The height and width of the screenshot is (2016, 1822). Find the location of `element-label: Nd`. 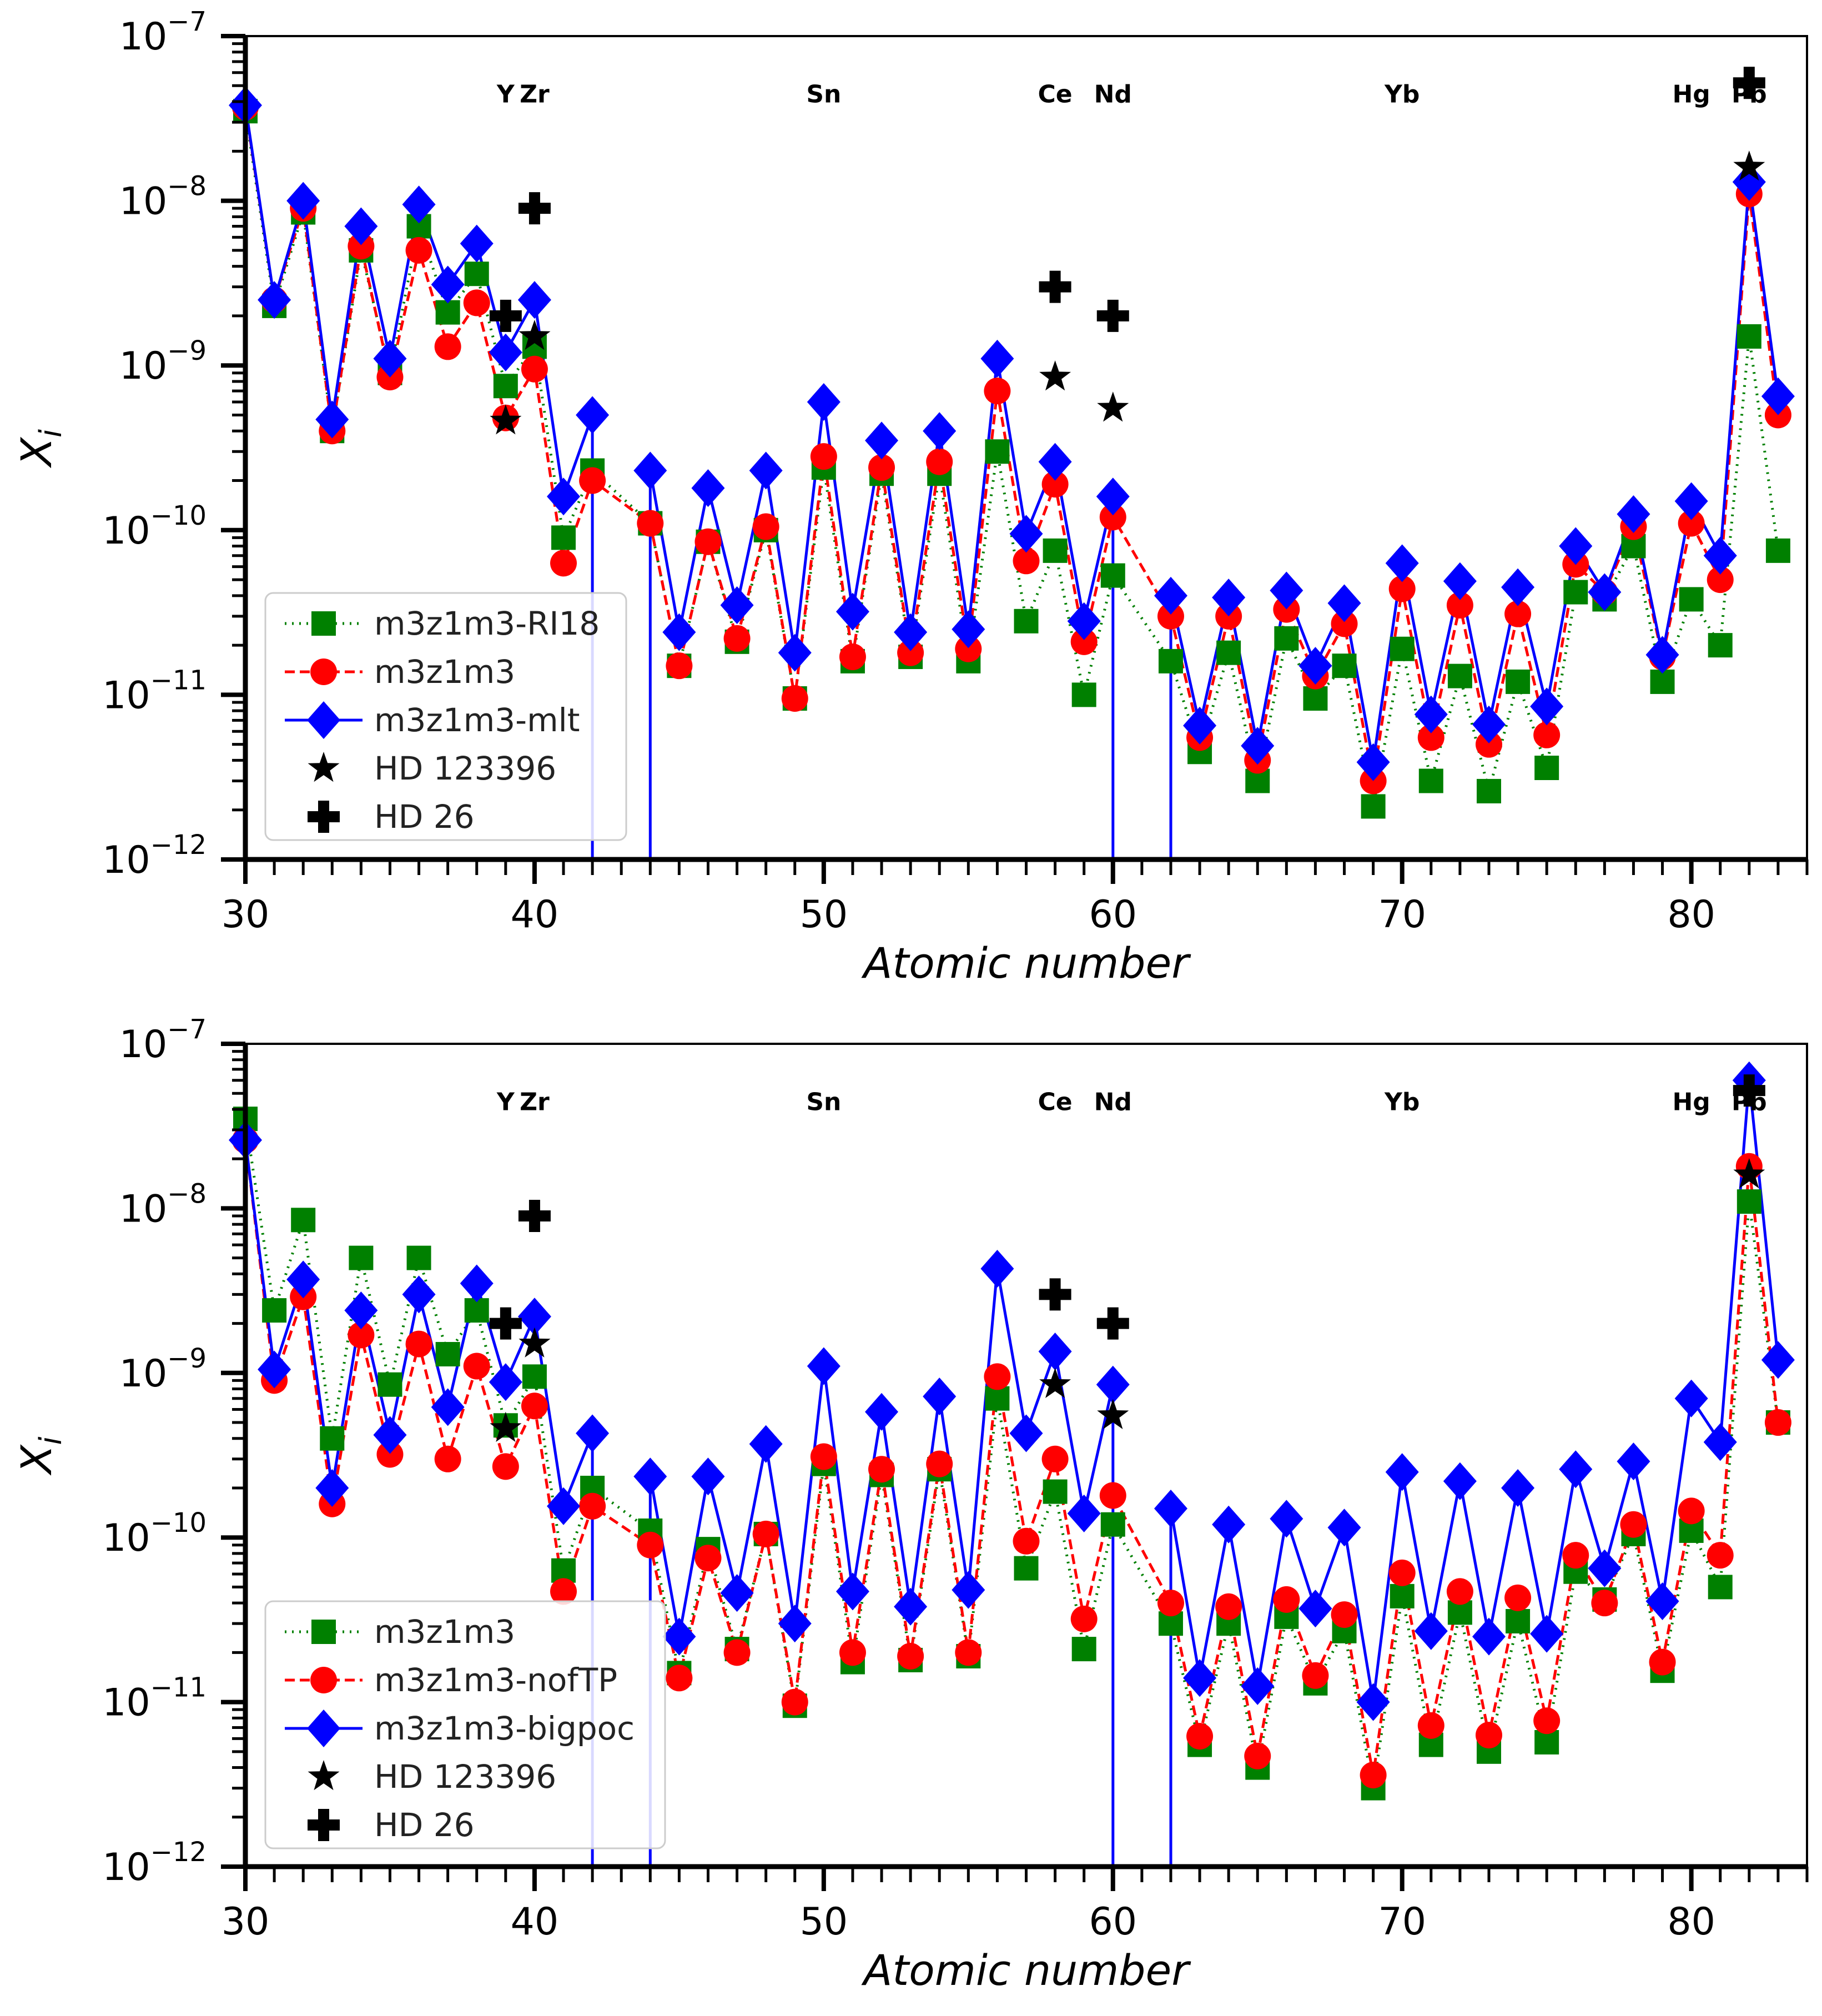

element-label: Nd is located at coordinates (1113, 95).